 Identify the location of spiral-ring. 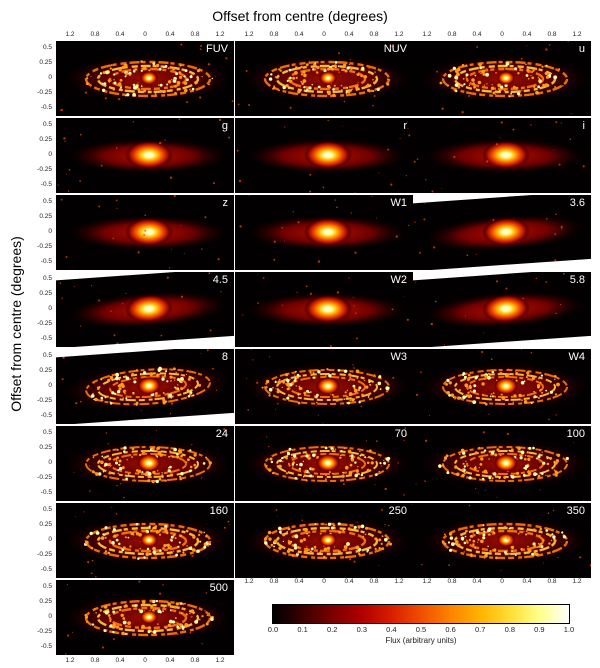
(327, 464).